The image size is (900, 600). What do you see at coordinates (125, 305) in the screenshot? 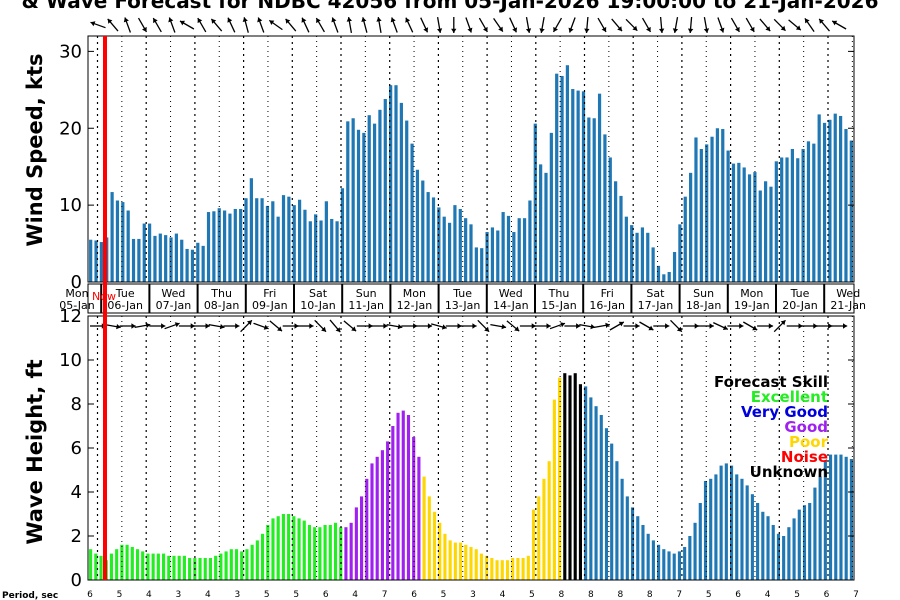
I see `day-label-date: 06-Jan` at bounding box center [125, 305].